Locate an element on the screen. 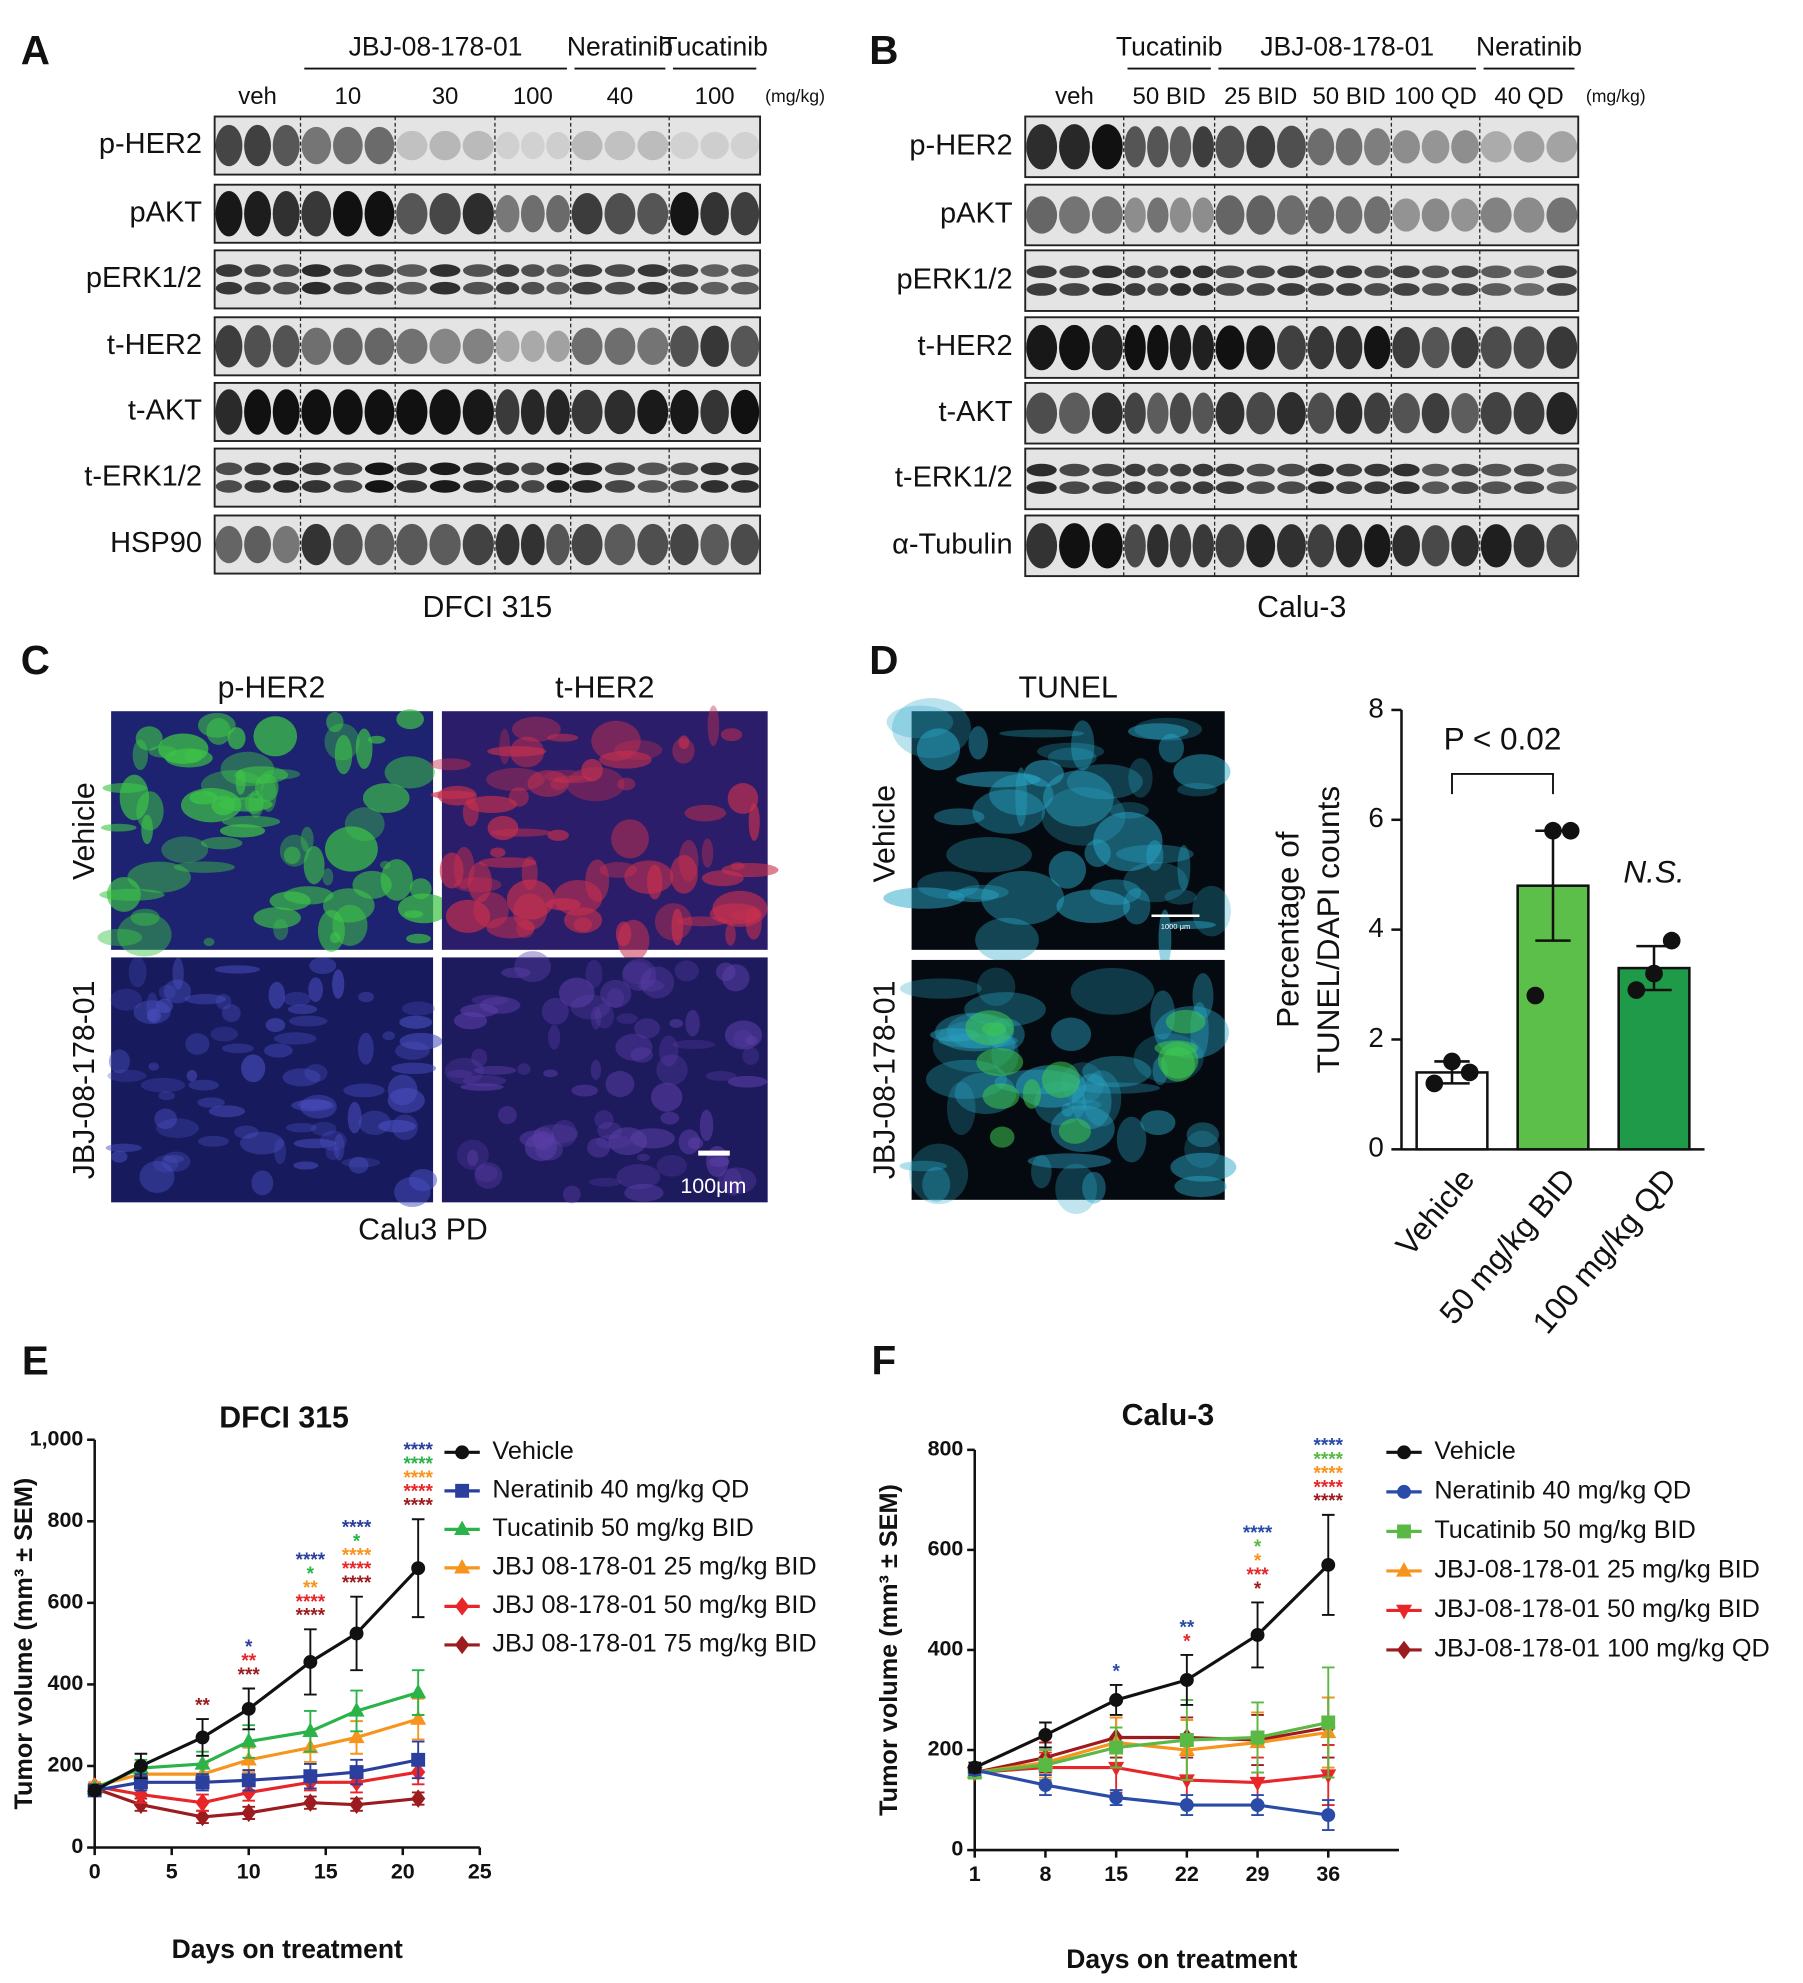 This screenshot has width=1803, height=1983. y-tick-label: 0 is located at coordinates (957, 1849).